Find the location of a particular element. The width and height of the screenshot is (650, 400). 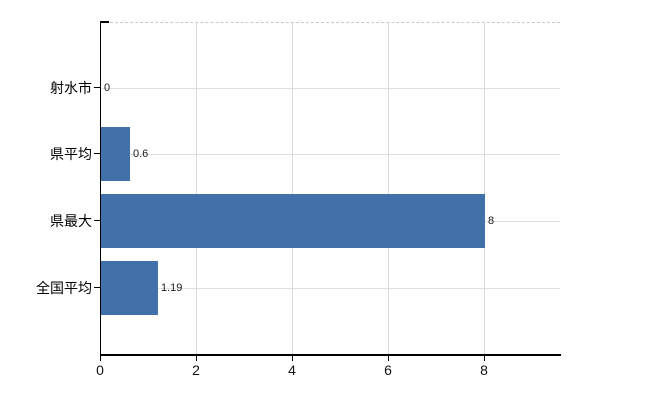

value-label: 0.6 is located at coordinates (141, 154).